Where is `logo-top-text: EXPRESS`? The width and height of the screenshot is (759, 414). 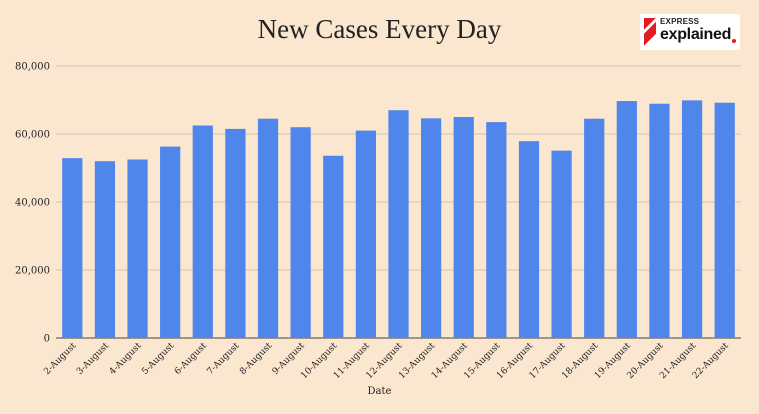
logo-top-text: EXPRESS is located at coordinates (680, 21).